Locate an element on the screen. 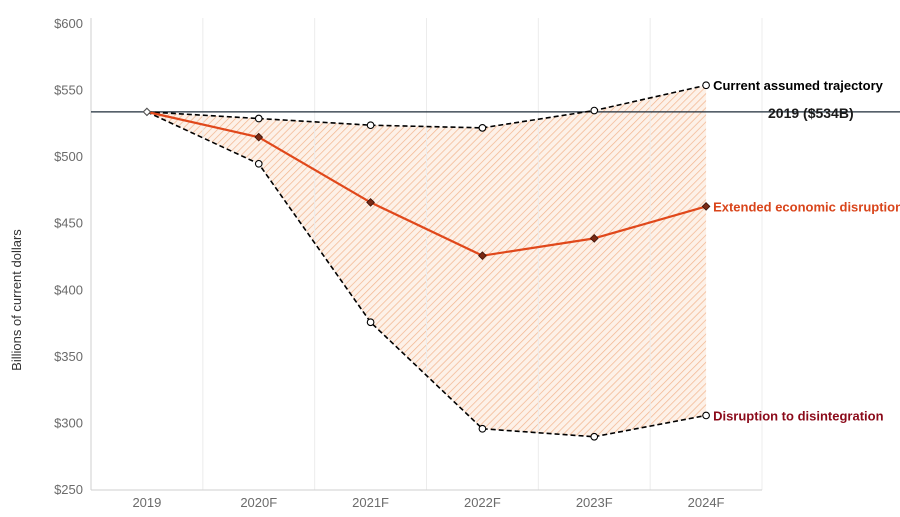 This screenshot has width=900, height=517. y-tick-label: $600 is located at coordinates (68, 23).